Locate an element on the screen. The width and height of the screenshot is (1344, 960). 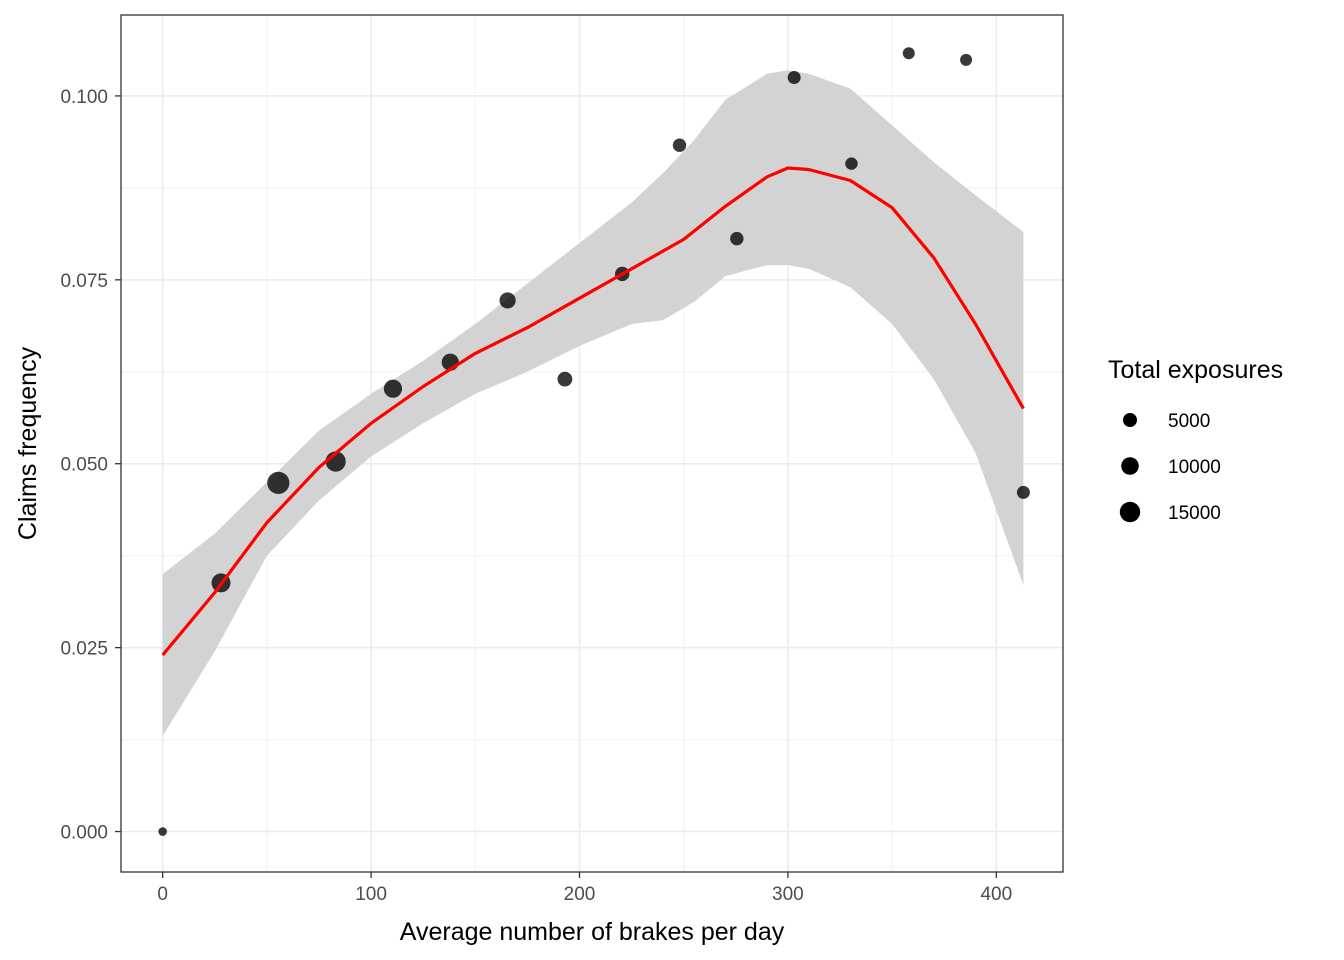
legend-label: 5000 is located at coordinates (1189, 421).